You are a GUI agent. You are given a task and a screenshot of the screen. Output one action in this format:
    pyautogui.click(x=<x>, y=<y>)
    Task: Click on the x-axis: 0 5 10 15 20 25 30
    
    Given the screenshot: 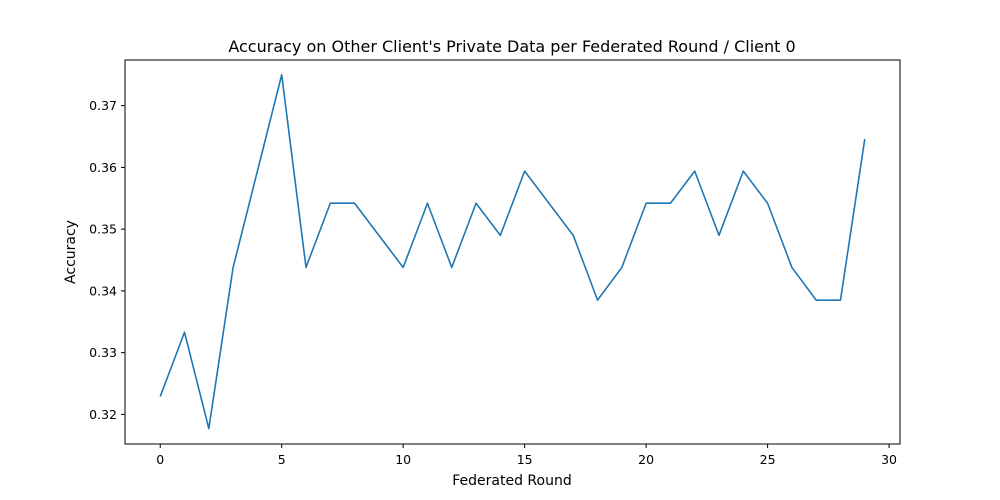 What is the action you would take?
    pyautogui.click(x=526, y=455)
    